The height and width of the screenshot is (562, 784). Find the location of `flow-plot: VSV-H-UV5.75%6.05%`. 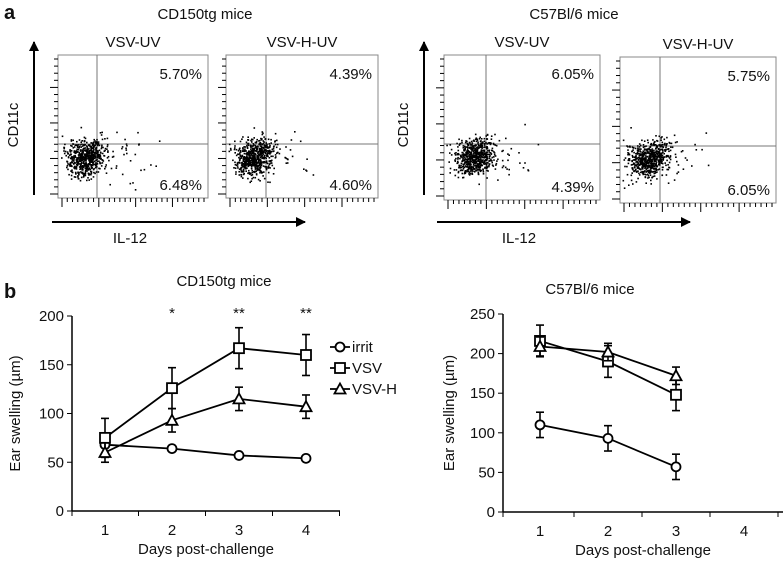

flow-plot: VSV-H-UV5.75%6.05% is located at coordinates (694, 124).